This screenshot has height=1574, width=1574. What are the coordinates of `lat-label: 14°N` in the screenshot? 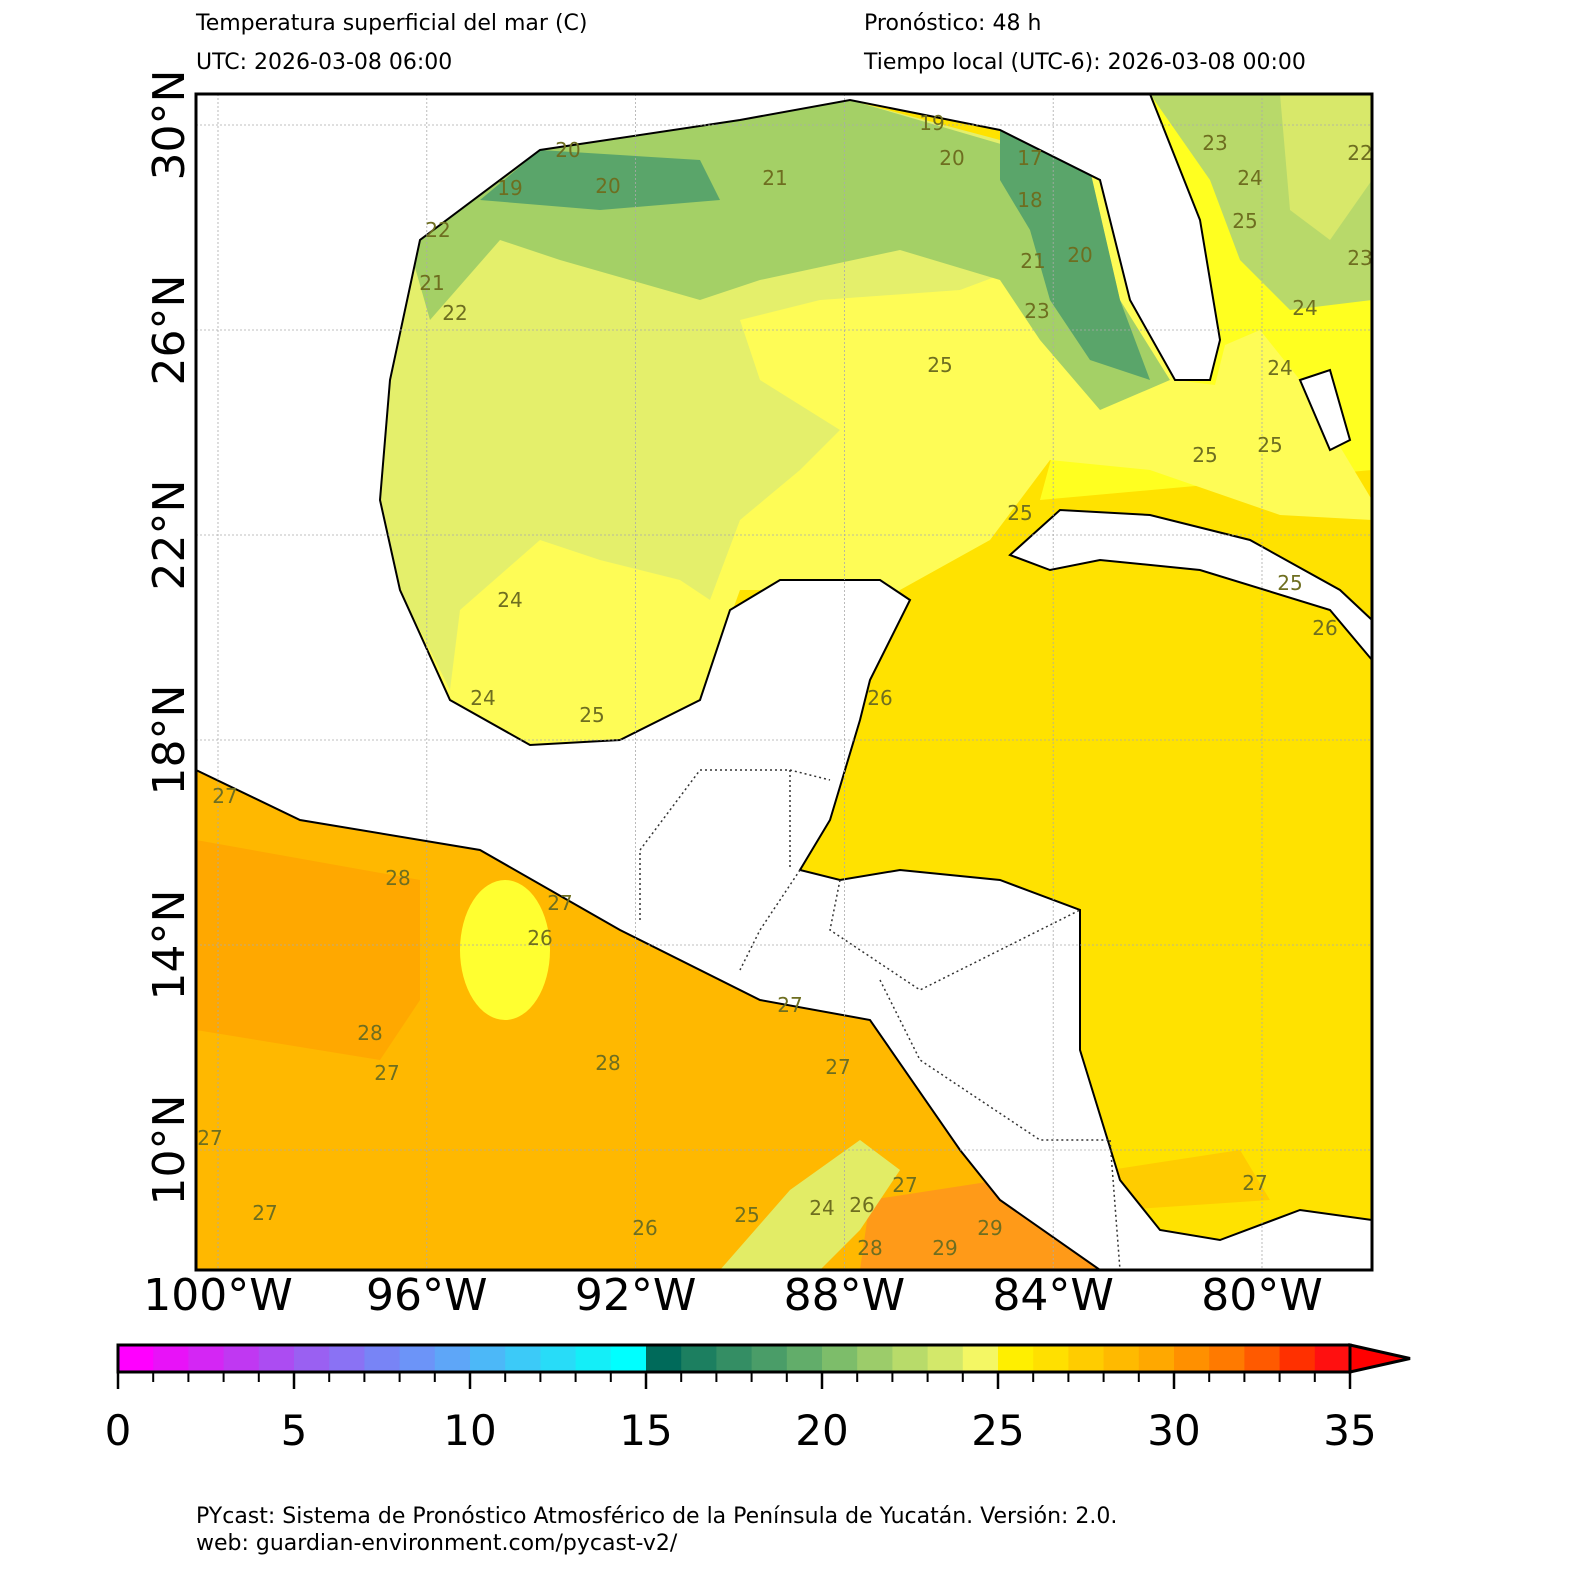 It's located at (169, 945).